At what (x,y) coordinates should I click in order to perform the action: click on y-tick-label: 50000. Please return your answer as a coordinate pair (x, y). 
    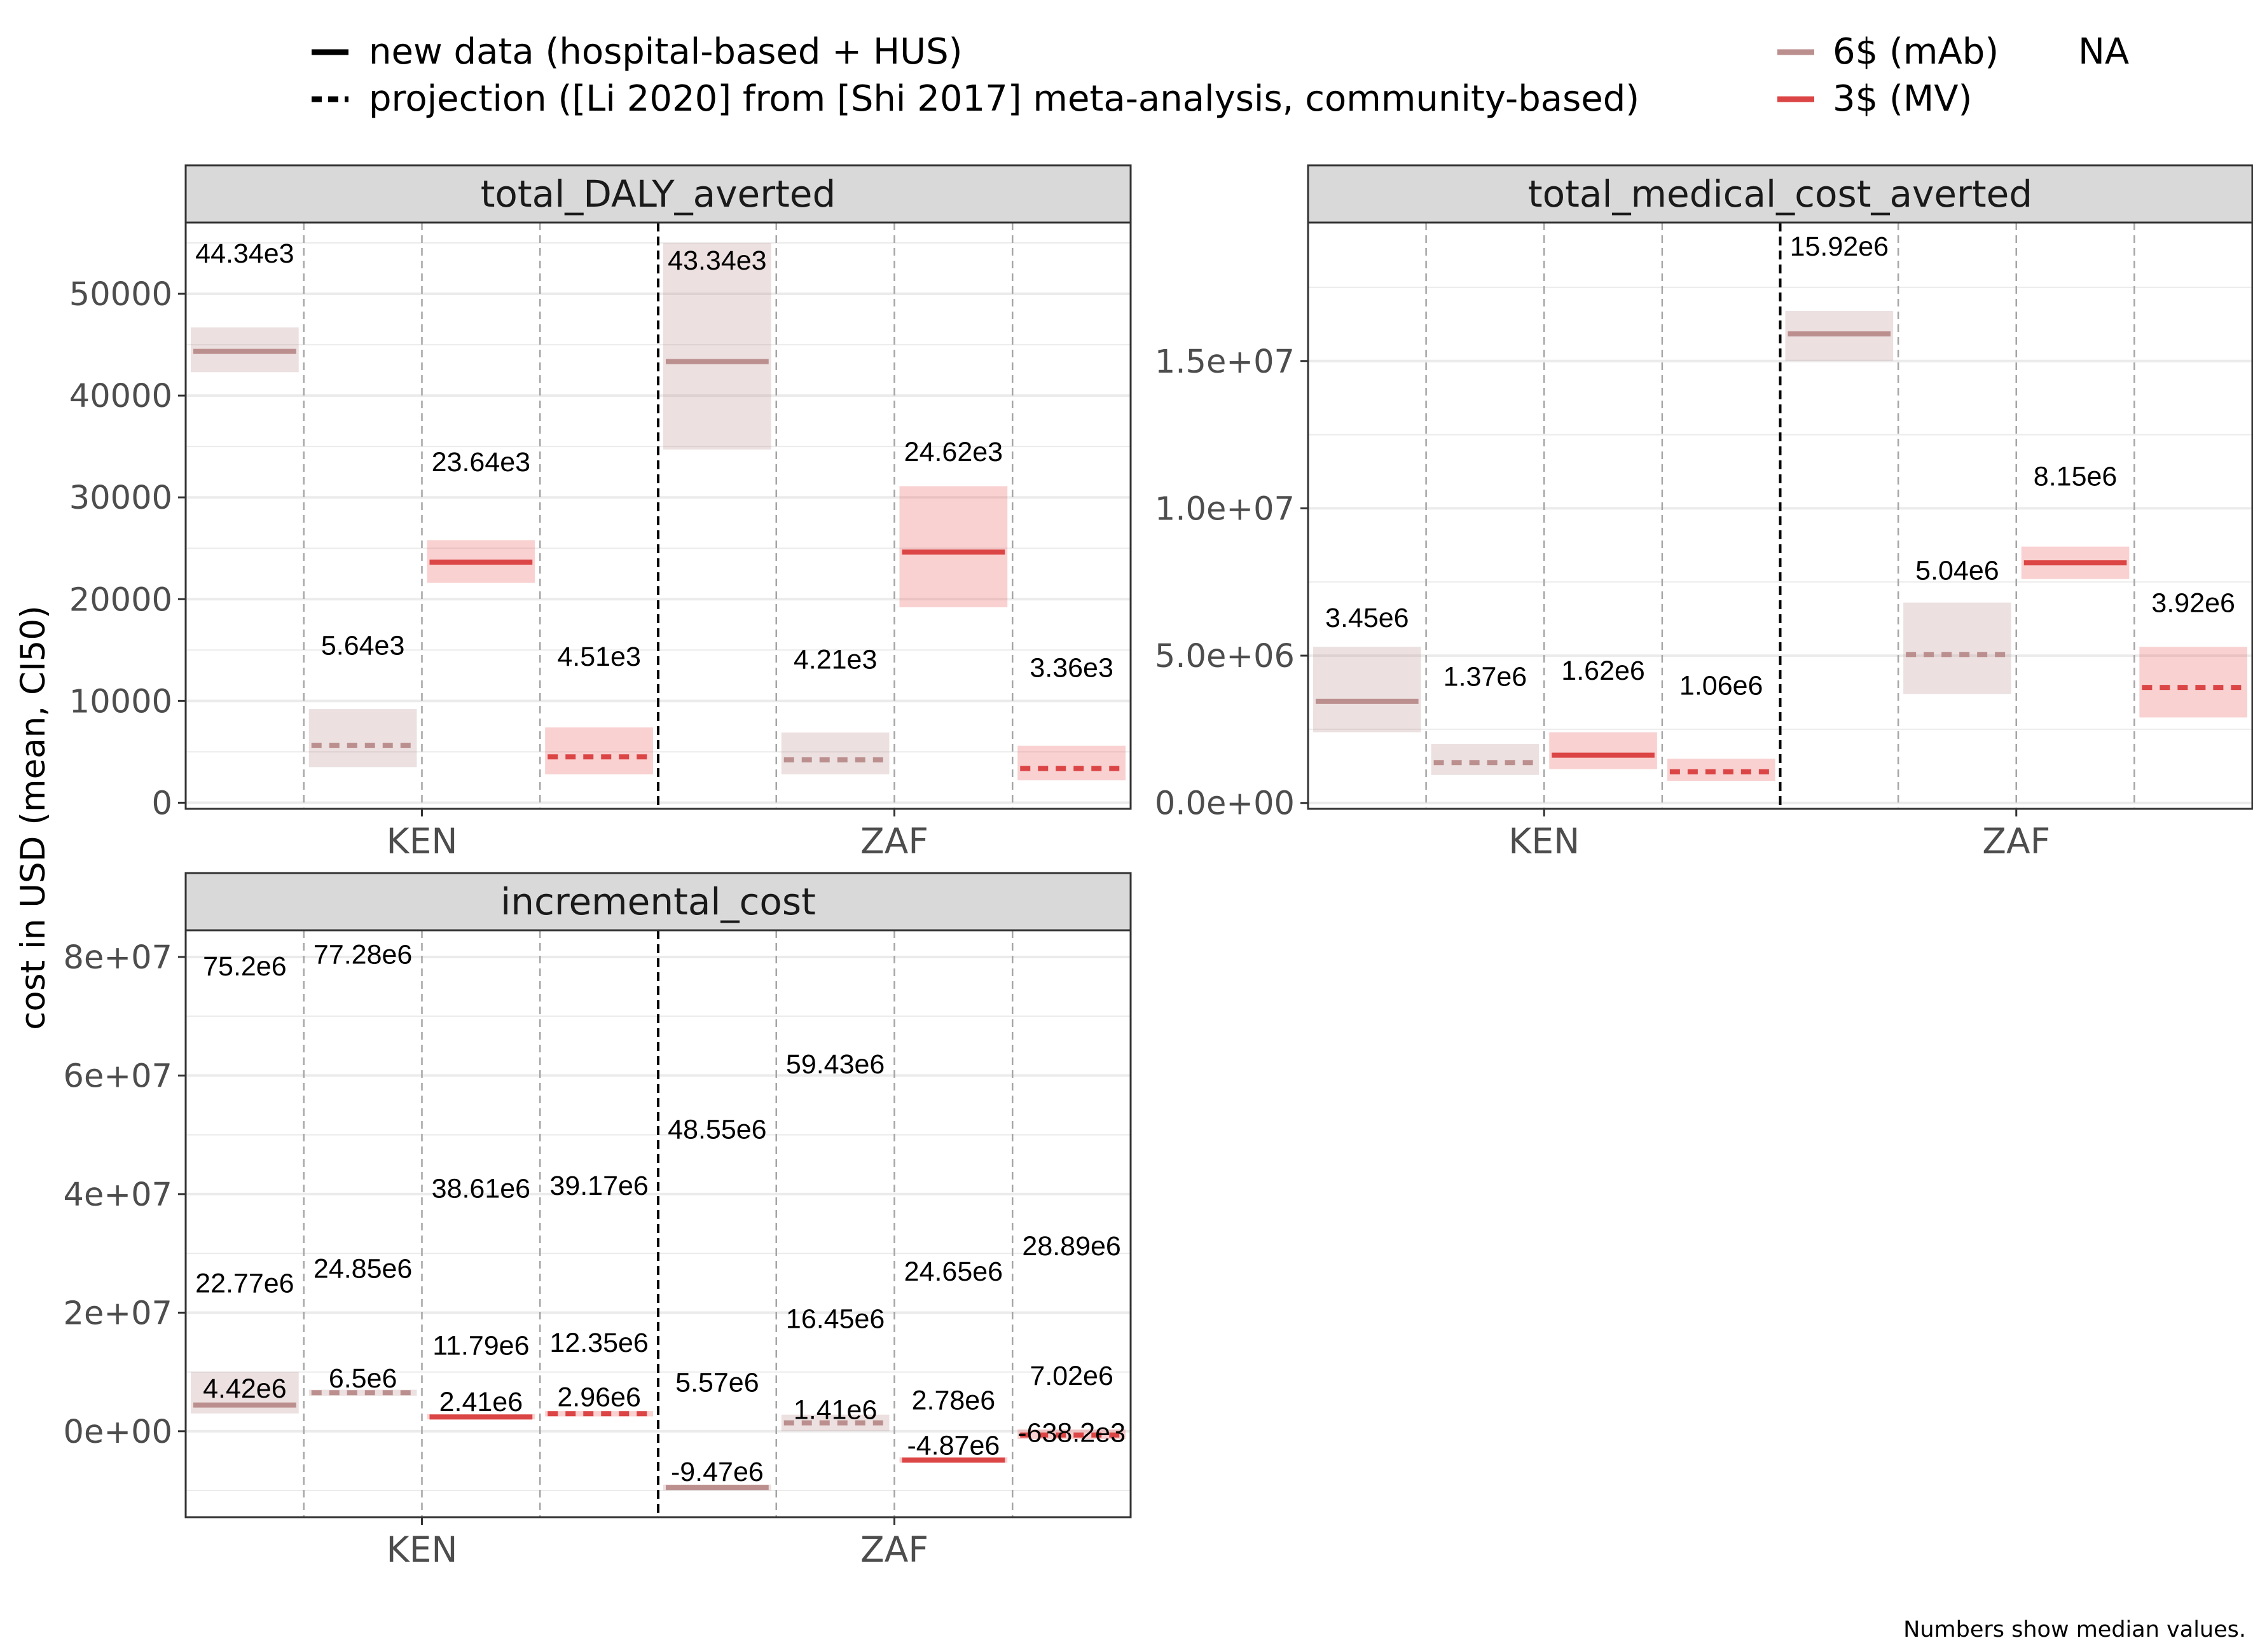
    Looking at the image, I should click on (120, 294).